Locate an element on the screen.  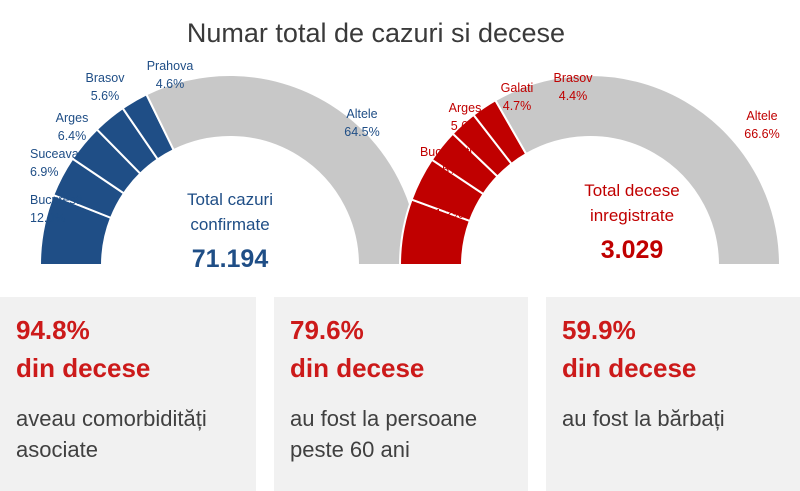
center-label-line1: Total cazuri is located at coordinates (230, 199).